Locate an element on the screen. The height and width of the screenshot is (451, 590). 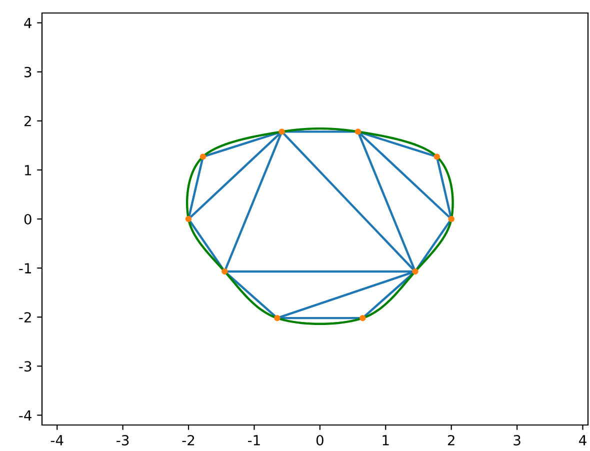
y-tick-label: 2 is located at coordinates (27, 121).